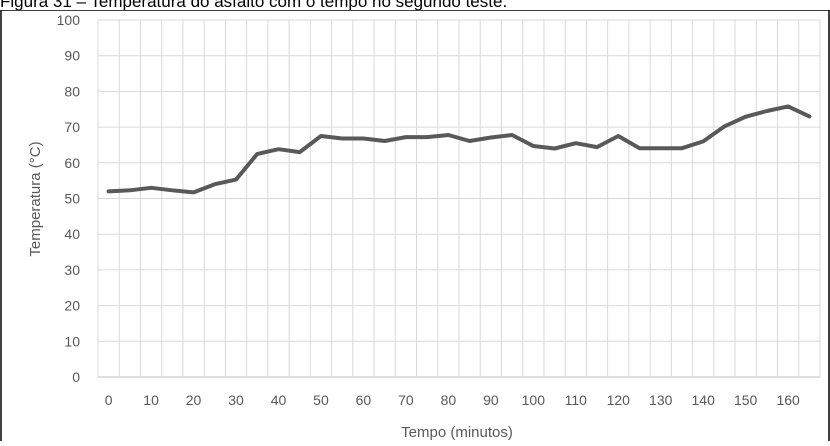  What do you see at coordinates (72, 270) in the screenshot?
I see `y-tick-label: 30` at bounding box center [72, 270].